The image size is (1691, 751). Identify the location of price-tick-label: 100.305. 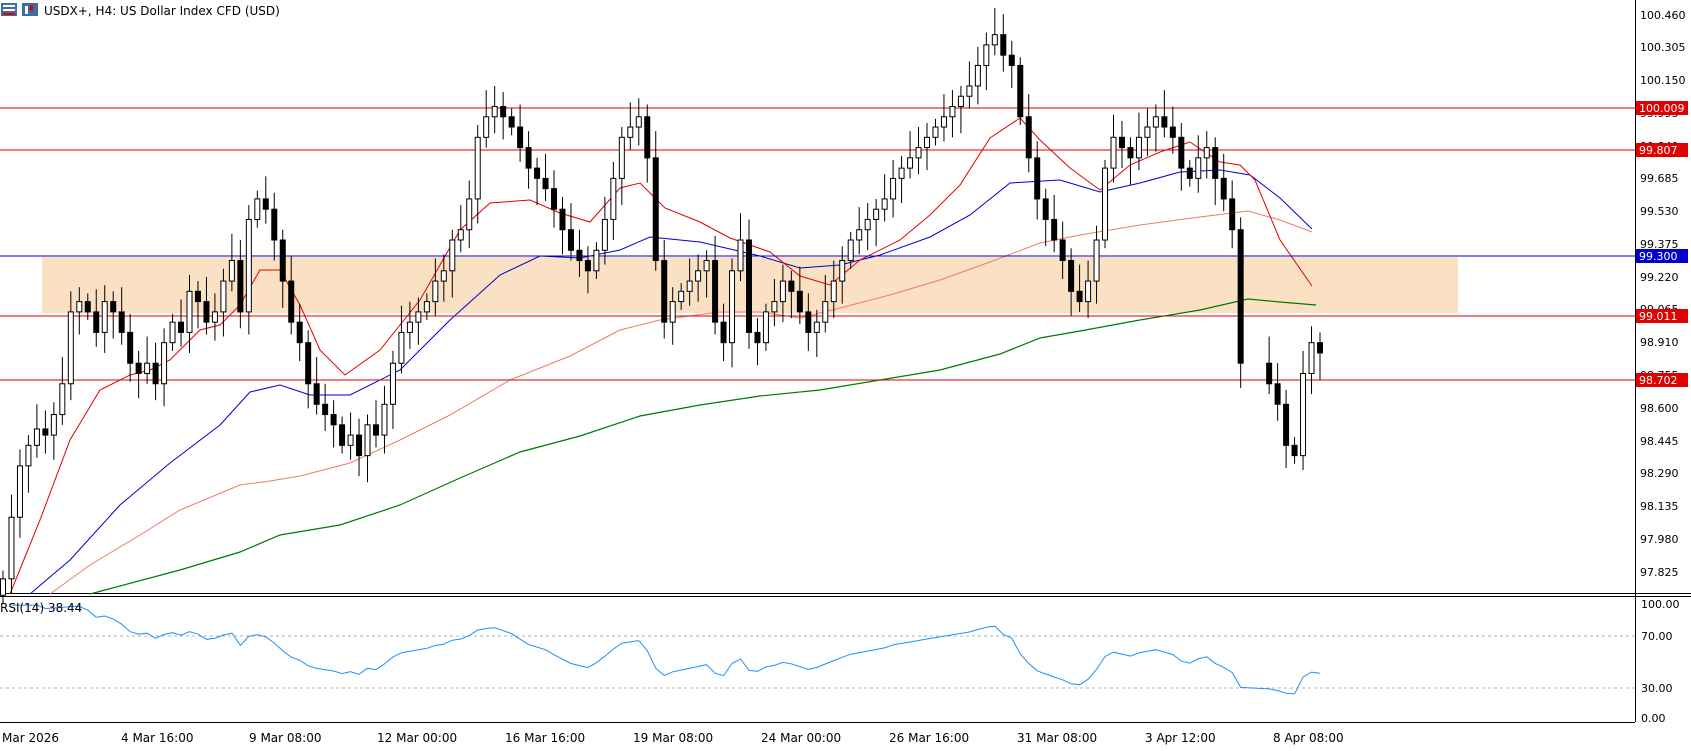
(1663, 47).